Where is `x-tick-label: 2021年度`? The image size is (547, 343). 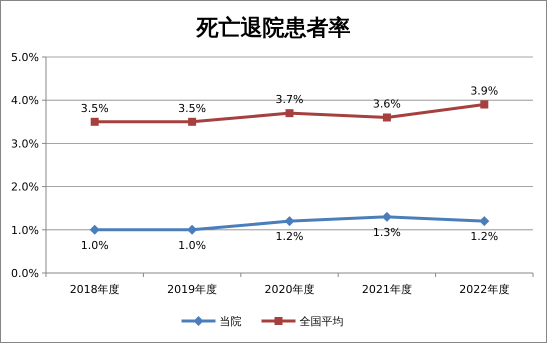 x-tick-label: 2021年度 is located at coordinates (387, 289).